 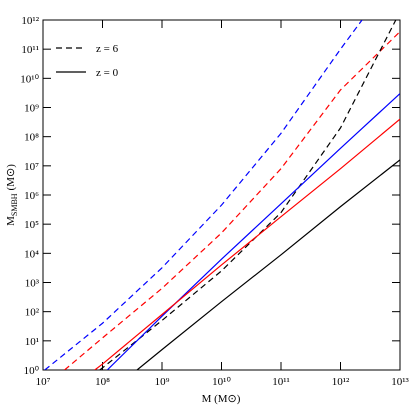 I want to click on y-tick-label: 10³, so click(x=32, y=284).